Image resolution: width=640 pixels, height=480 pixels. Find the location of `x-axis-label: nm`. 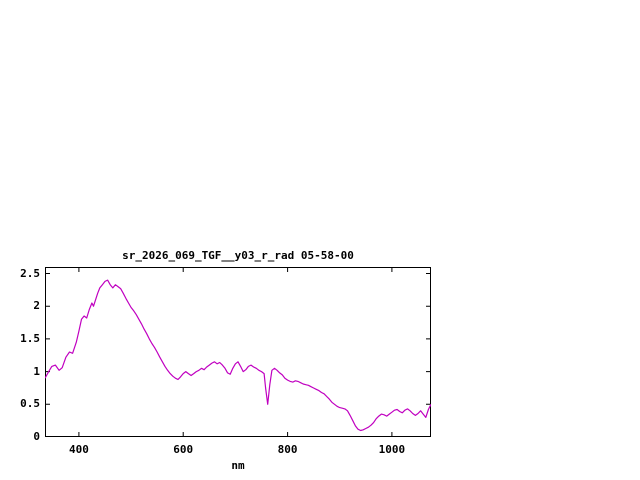

x-axis-label: nm is located at coordinates (238, 465).